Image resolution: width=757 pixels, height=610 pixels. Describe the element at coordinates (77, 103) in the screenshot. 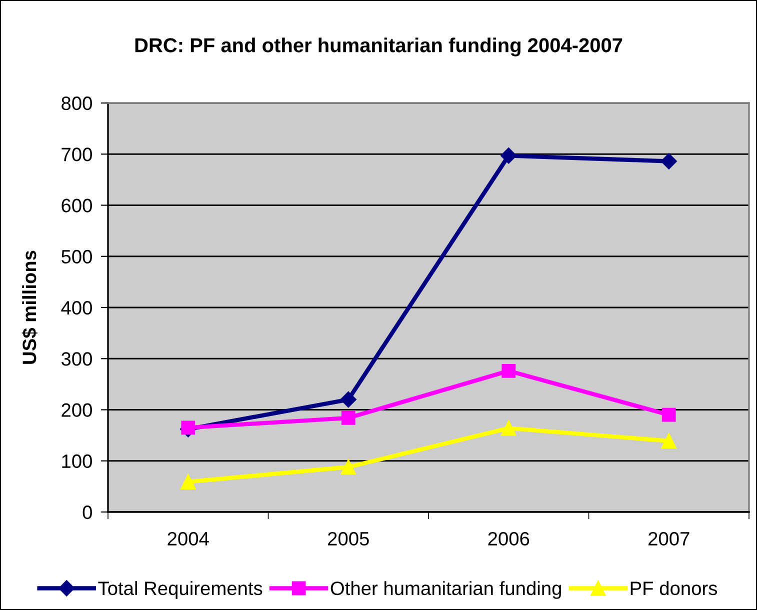

I see `y-tick-label: 800` at that location.